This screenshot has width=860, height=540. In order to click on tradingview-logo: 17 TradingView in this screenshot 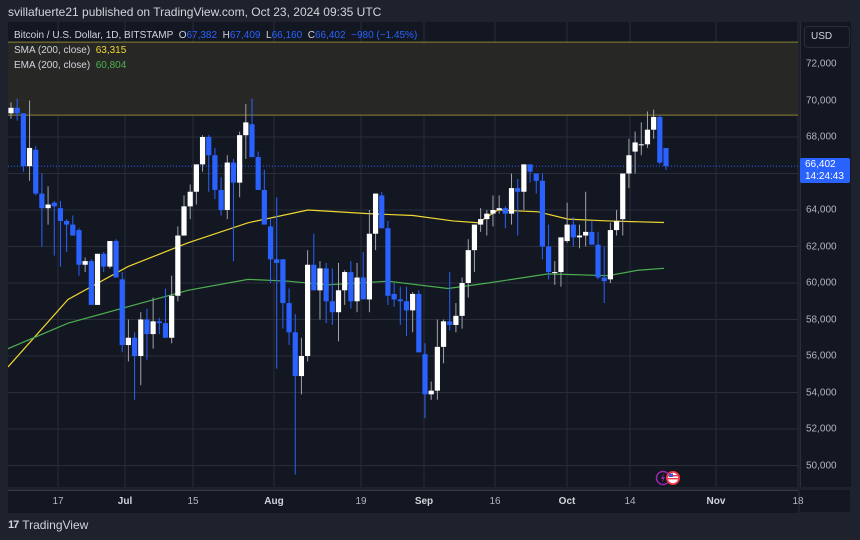, I will do `click(48, 525)`.